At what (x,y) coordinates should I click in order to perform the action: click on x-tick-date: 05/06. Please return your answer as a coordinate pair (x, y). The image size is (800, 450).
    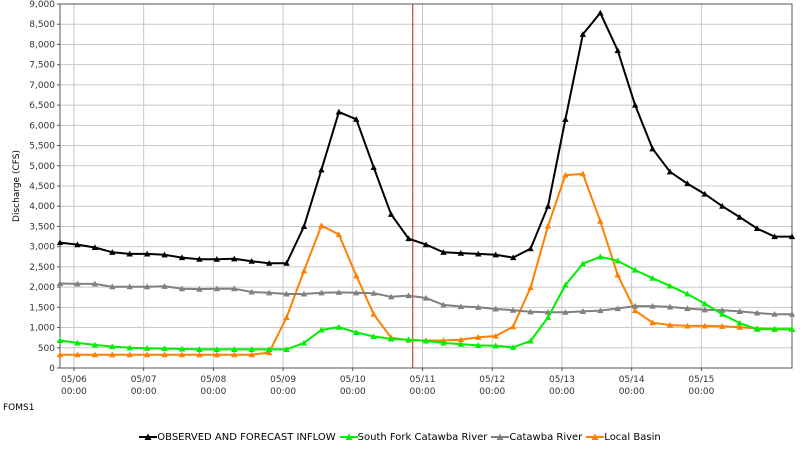
    Looking at the image, I should click on (74, 380).